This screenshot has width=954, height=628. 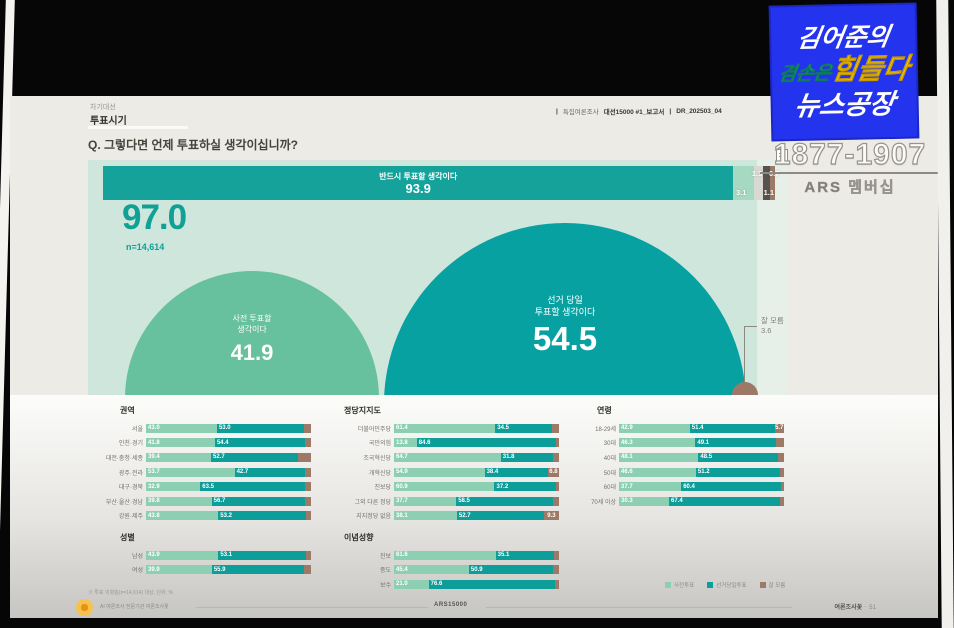 I want to click on demo-row: 70세 이상 30.3 67.4, so click(x=673, y=501).